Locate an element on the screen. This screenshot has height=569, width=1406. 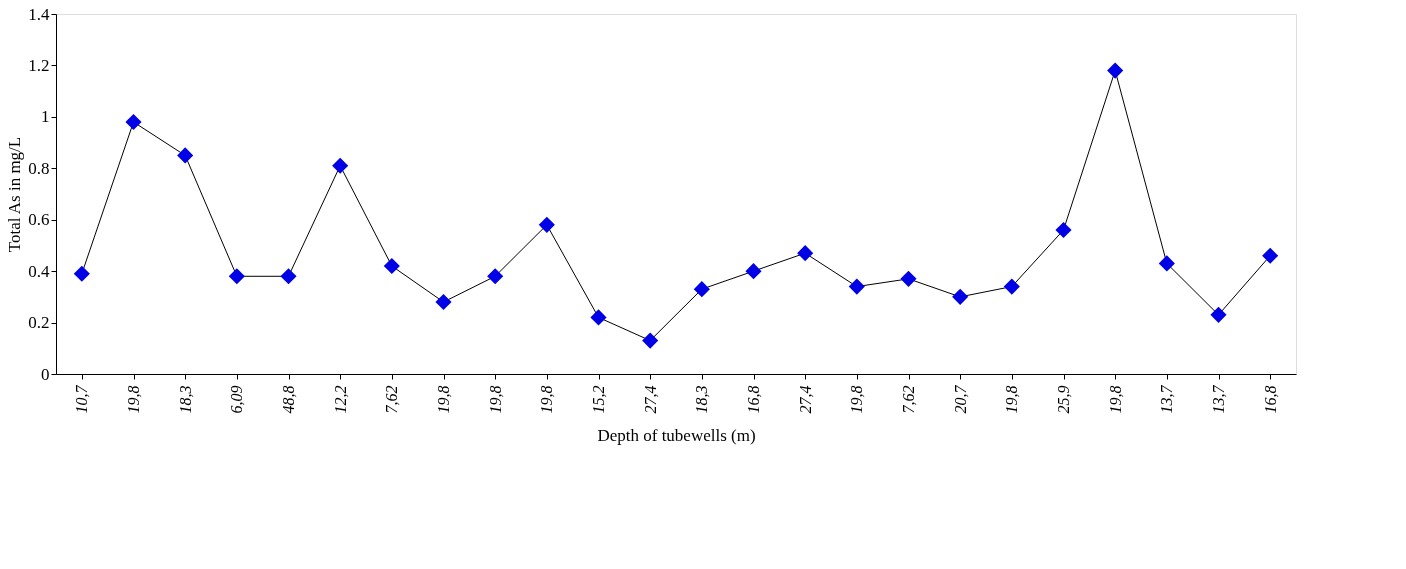
x-tick-label: 10,7 is located at coordinates (82, 399).